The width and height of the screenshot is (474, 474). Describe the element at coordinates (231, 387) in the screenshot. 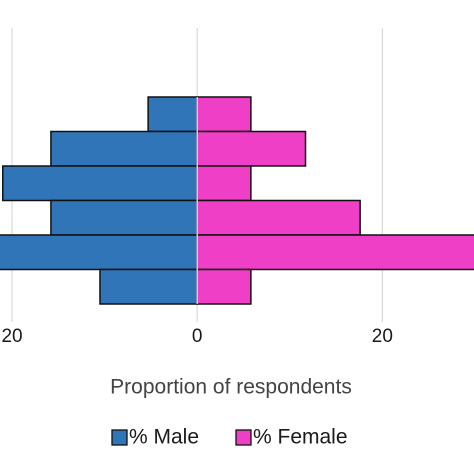

I see `x-axis-title: Proportion of respondents` at that location.